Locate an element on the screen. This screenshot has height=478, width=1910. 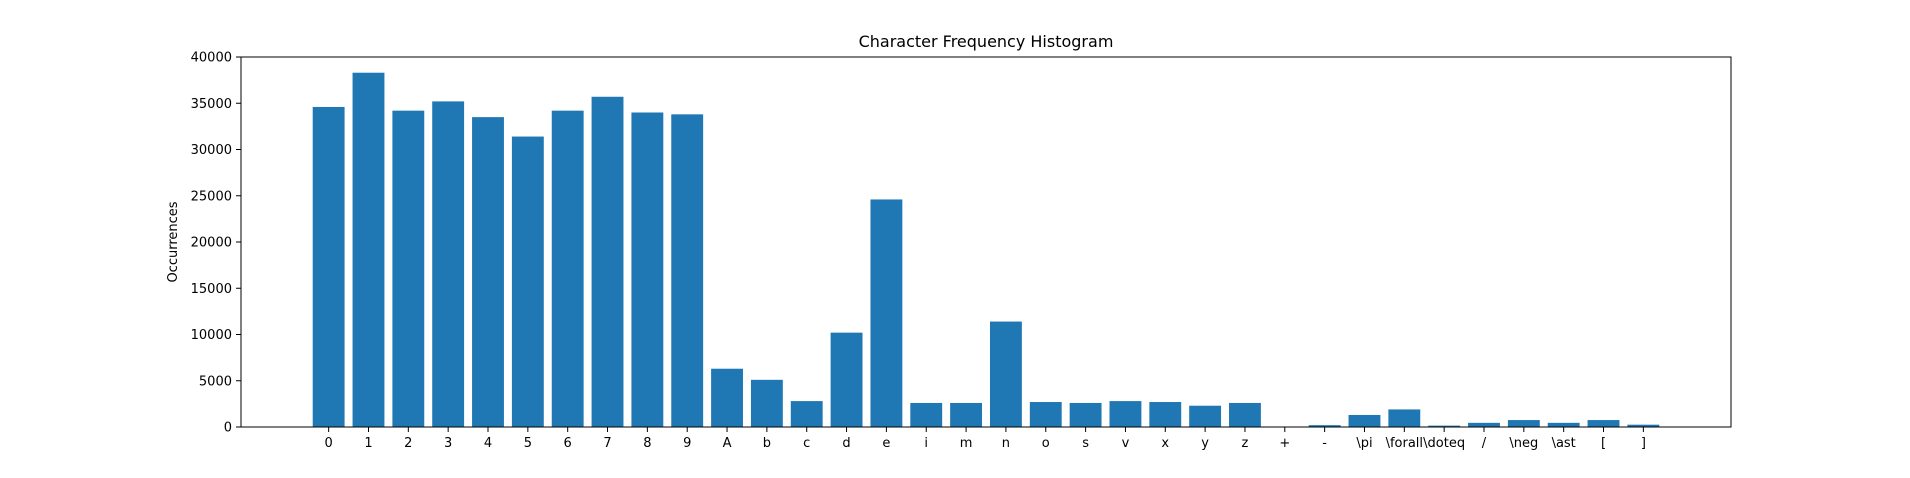
x-tick-label: 5 is located at coordinates (528, 443).